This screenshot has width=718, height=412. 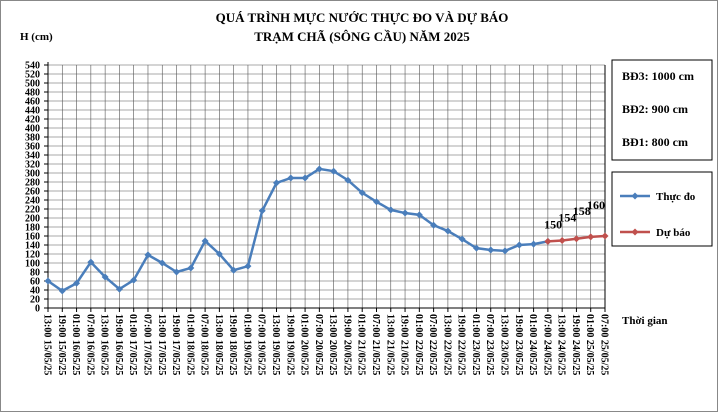 What do you see at coordinates (32, 228) in the screenshot?
I see `y-tick-label: 180` at bounding box center [32, 228].